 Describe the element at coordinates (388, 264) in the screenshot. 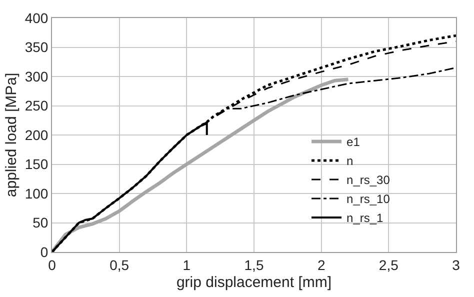

I see `x-tick-label: 2,5` at that location.